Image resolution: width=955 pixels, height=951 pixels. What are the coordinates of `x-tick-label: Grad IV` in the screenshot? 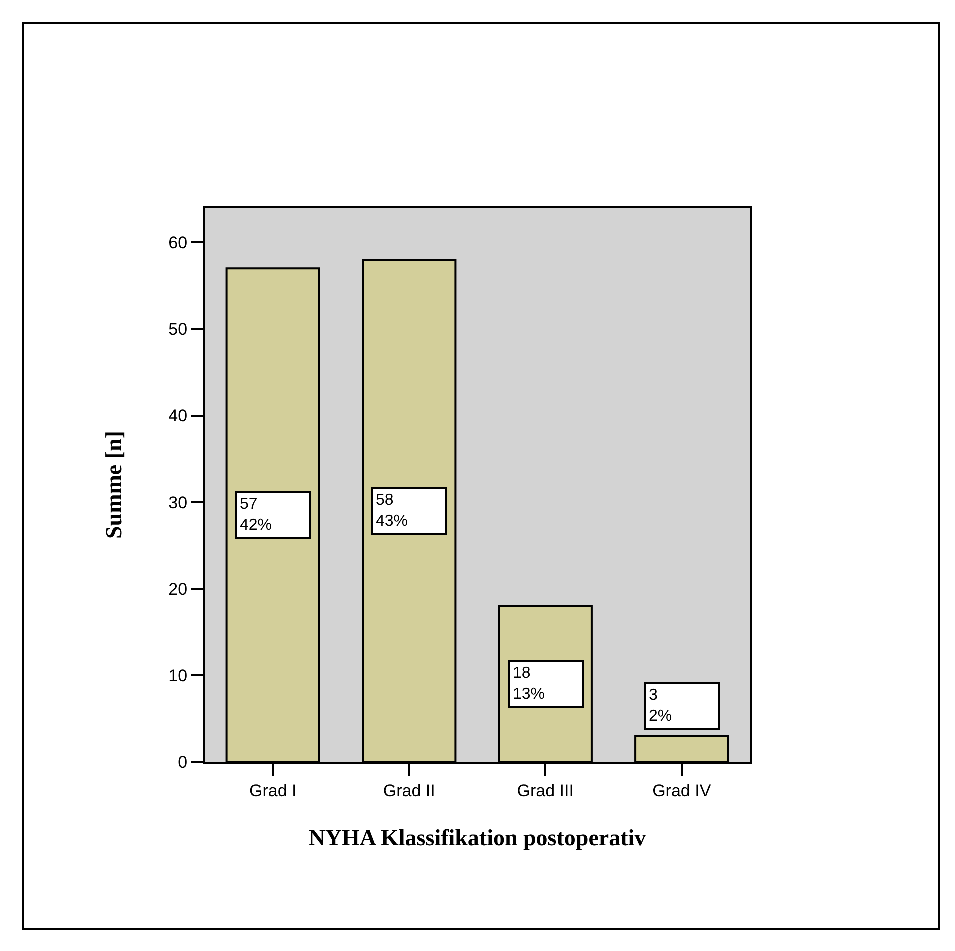 It's located at (682, 790).